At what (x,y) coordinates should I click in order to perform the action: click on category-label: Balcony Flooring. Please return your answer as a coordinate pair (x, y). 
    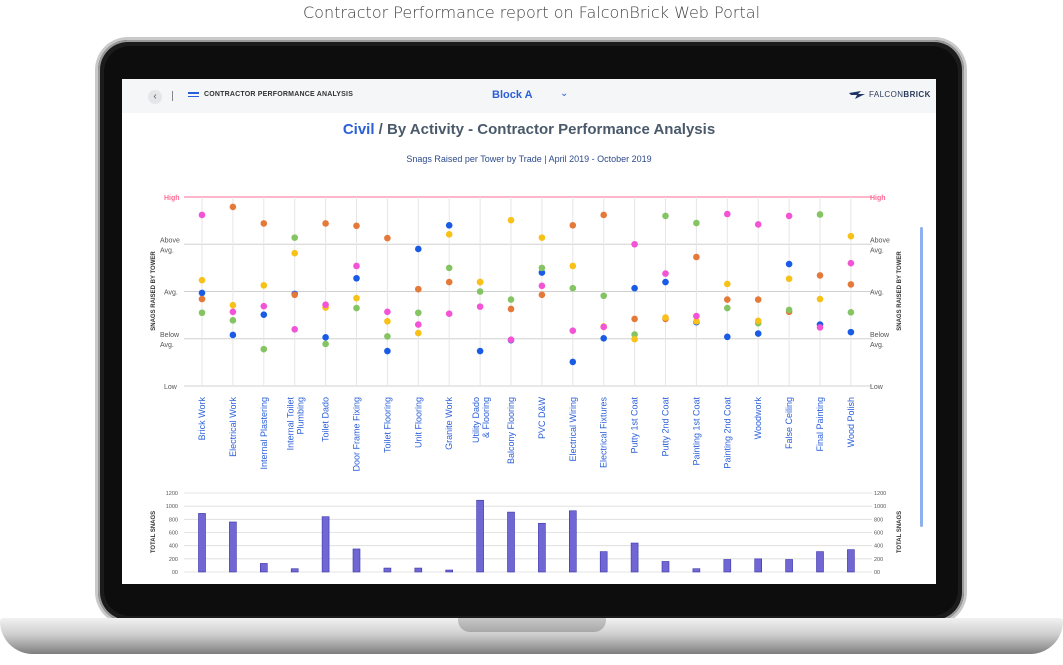
    Looking at the image, I should click on (511, 430).